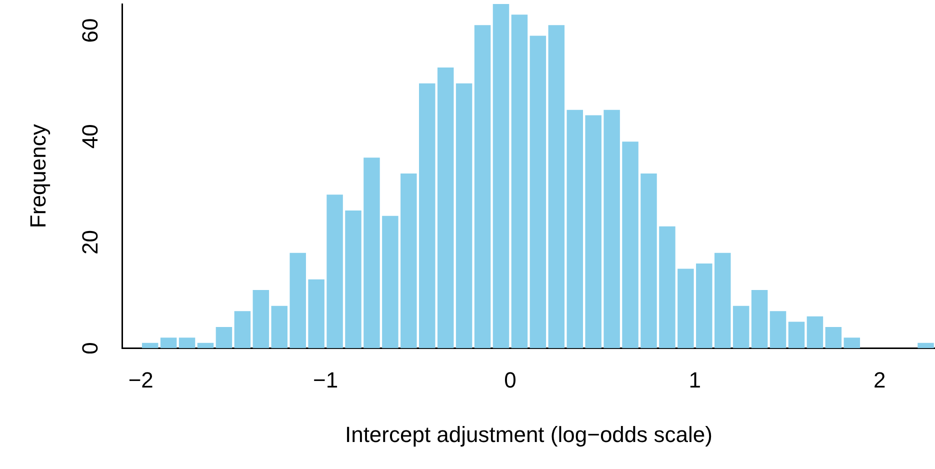 The height and width of the screenshot is (469, 935). I want to click on y-tick-label: 40, so click(89, 136).